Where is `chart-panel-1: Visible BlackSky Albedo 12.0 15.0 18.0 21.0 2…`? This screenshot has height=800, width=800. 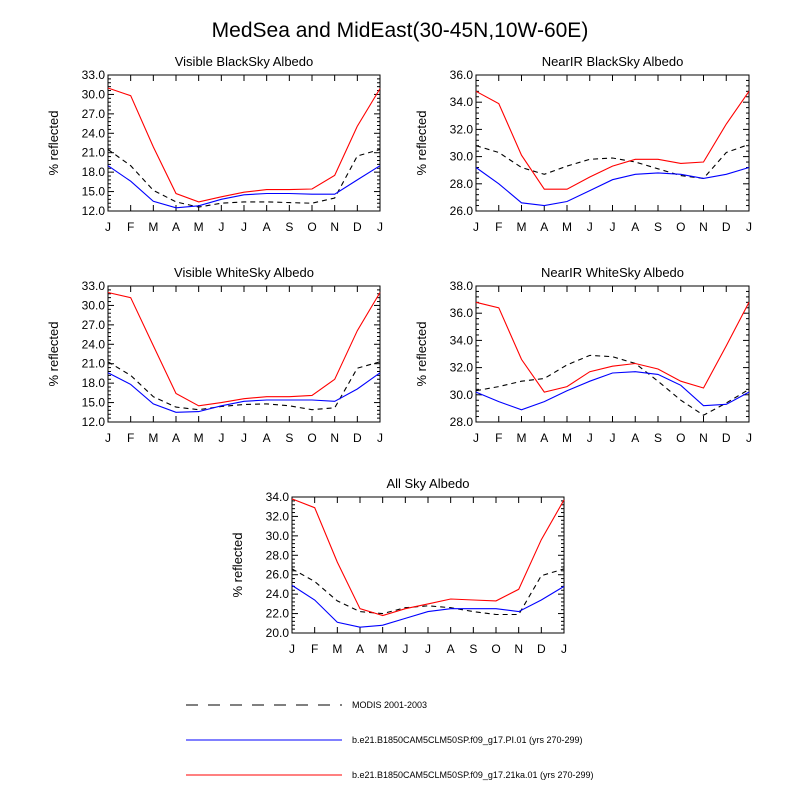
chart-panel-1: Visible BlackSky Albedo 12.0 15.0 18.0 21.0 2… is located at coordinates (214, 144).